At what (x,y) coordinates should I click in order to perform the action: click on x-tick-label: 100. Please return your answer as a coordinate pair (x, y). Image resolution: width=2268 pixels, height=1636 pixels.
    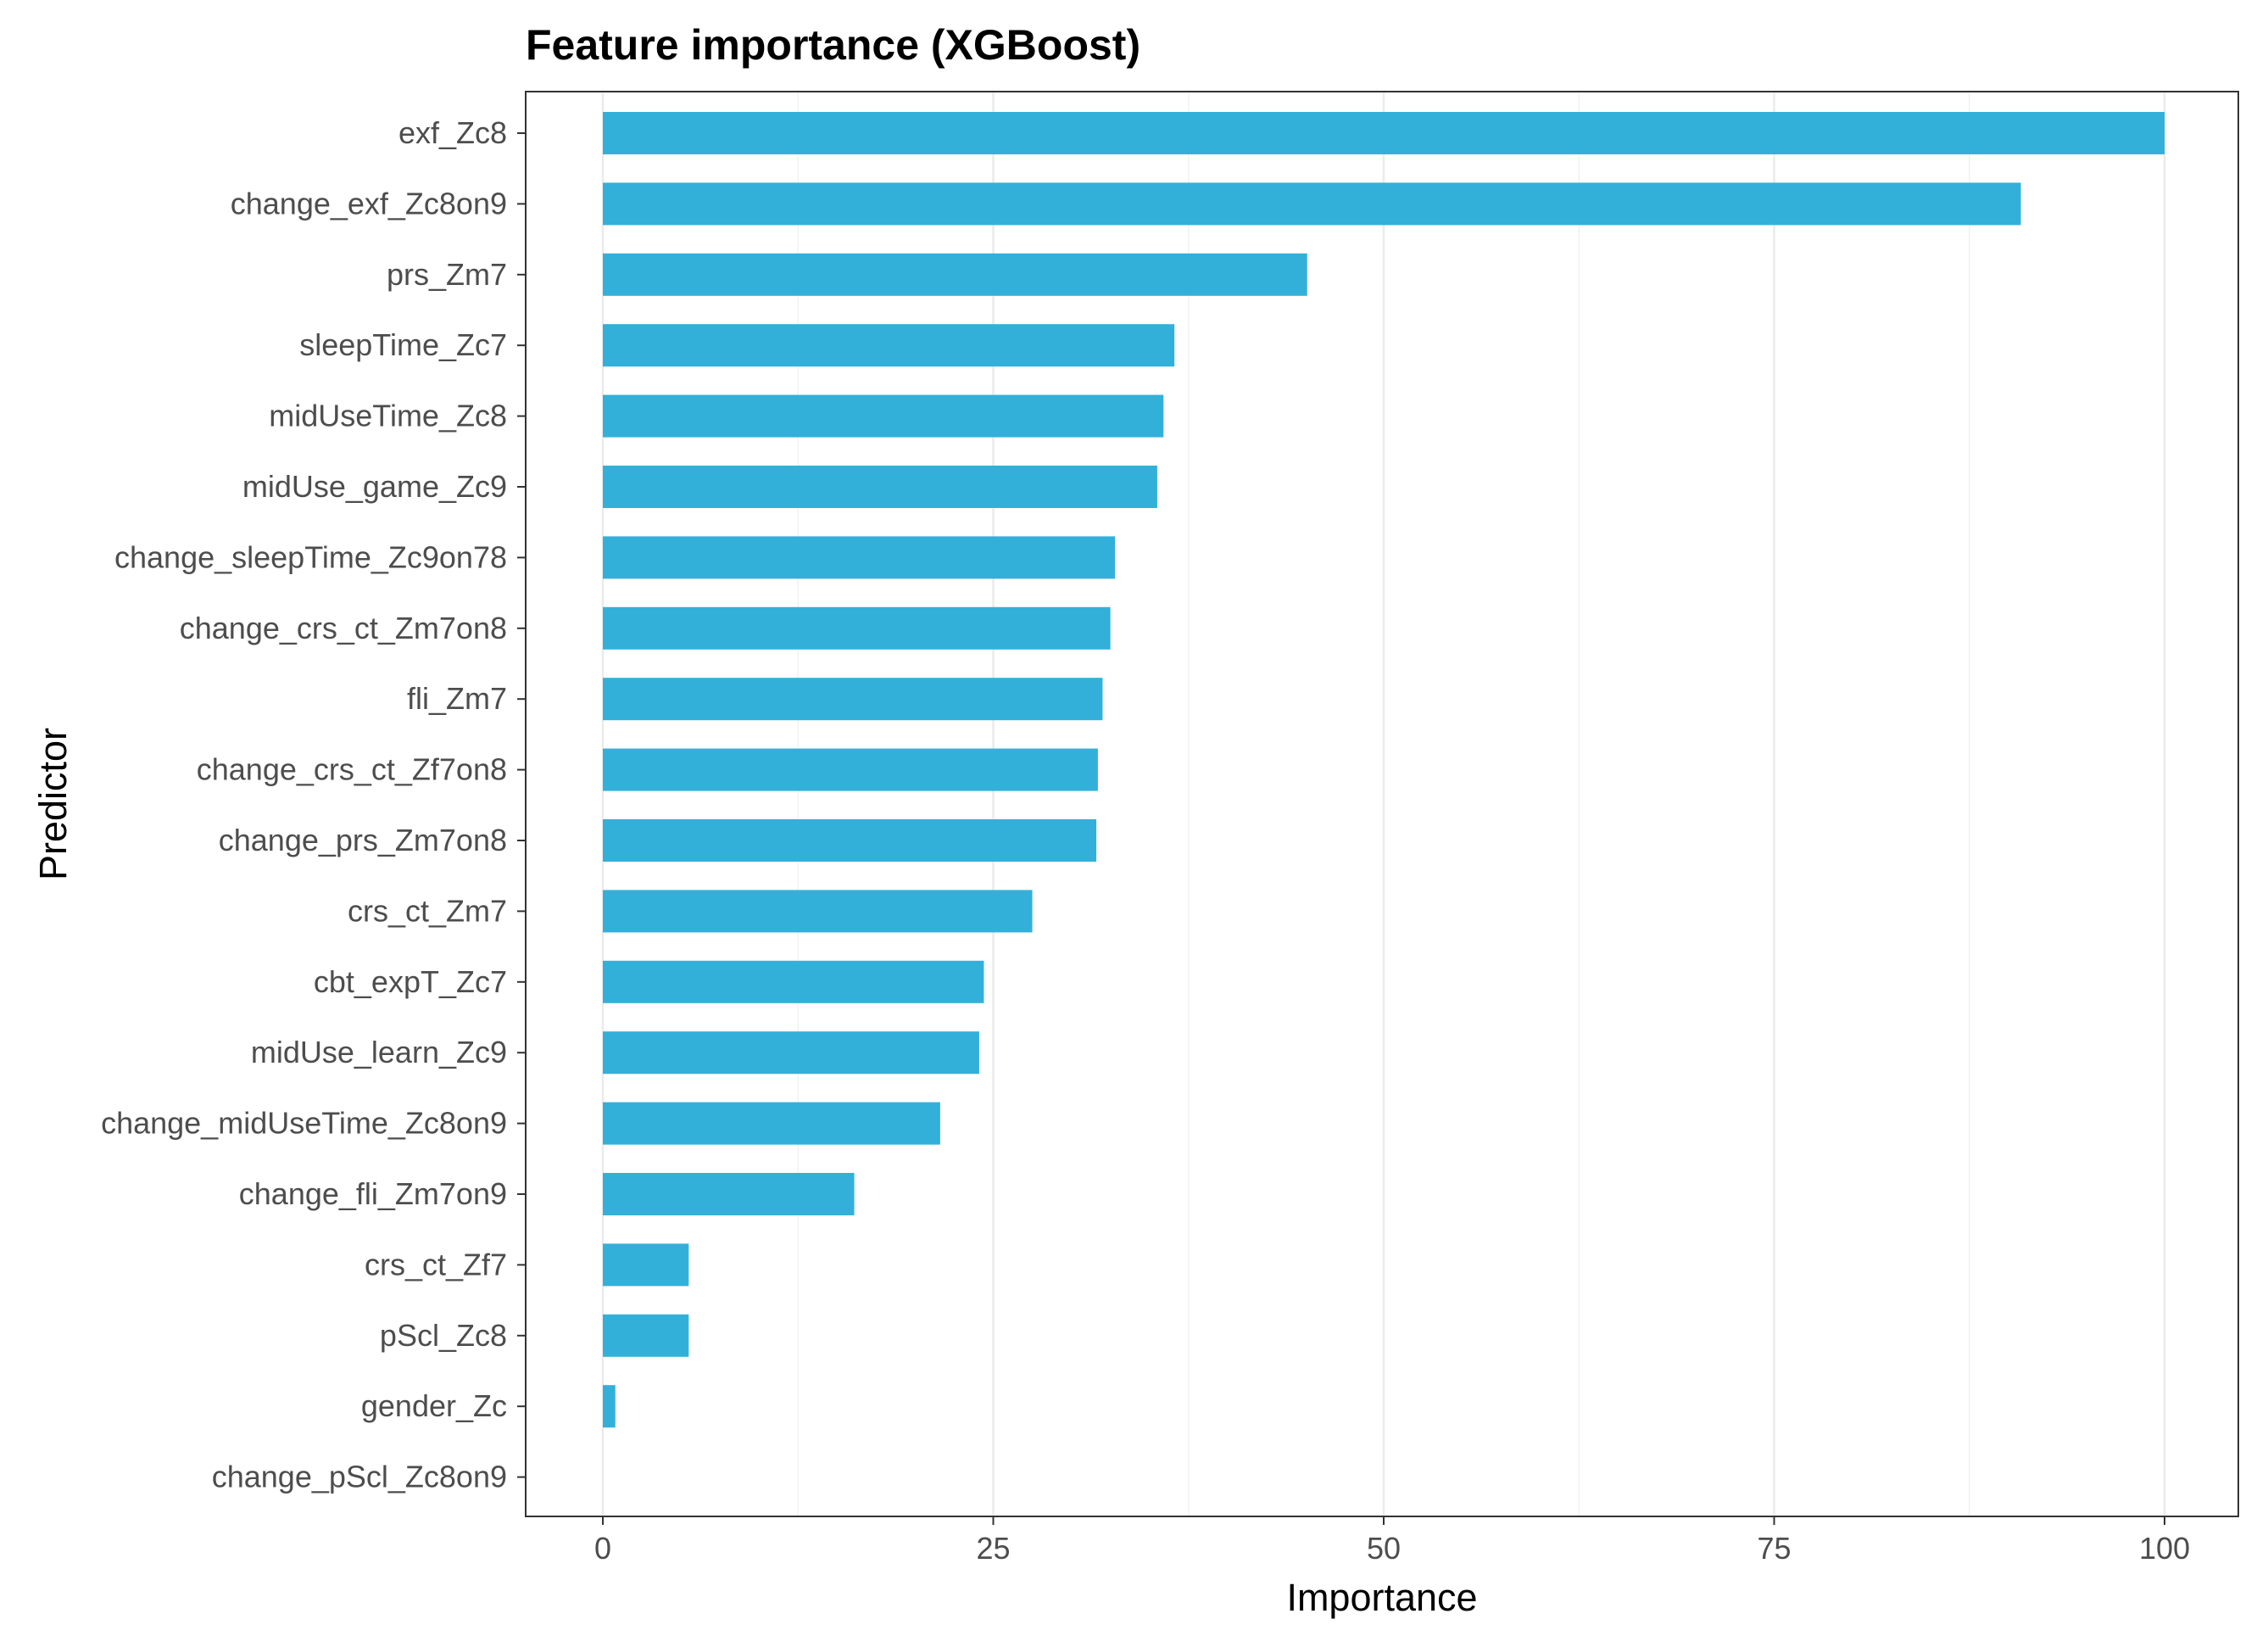
    Looking at the image, I should click on (2164, 1549).